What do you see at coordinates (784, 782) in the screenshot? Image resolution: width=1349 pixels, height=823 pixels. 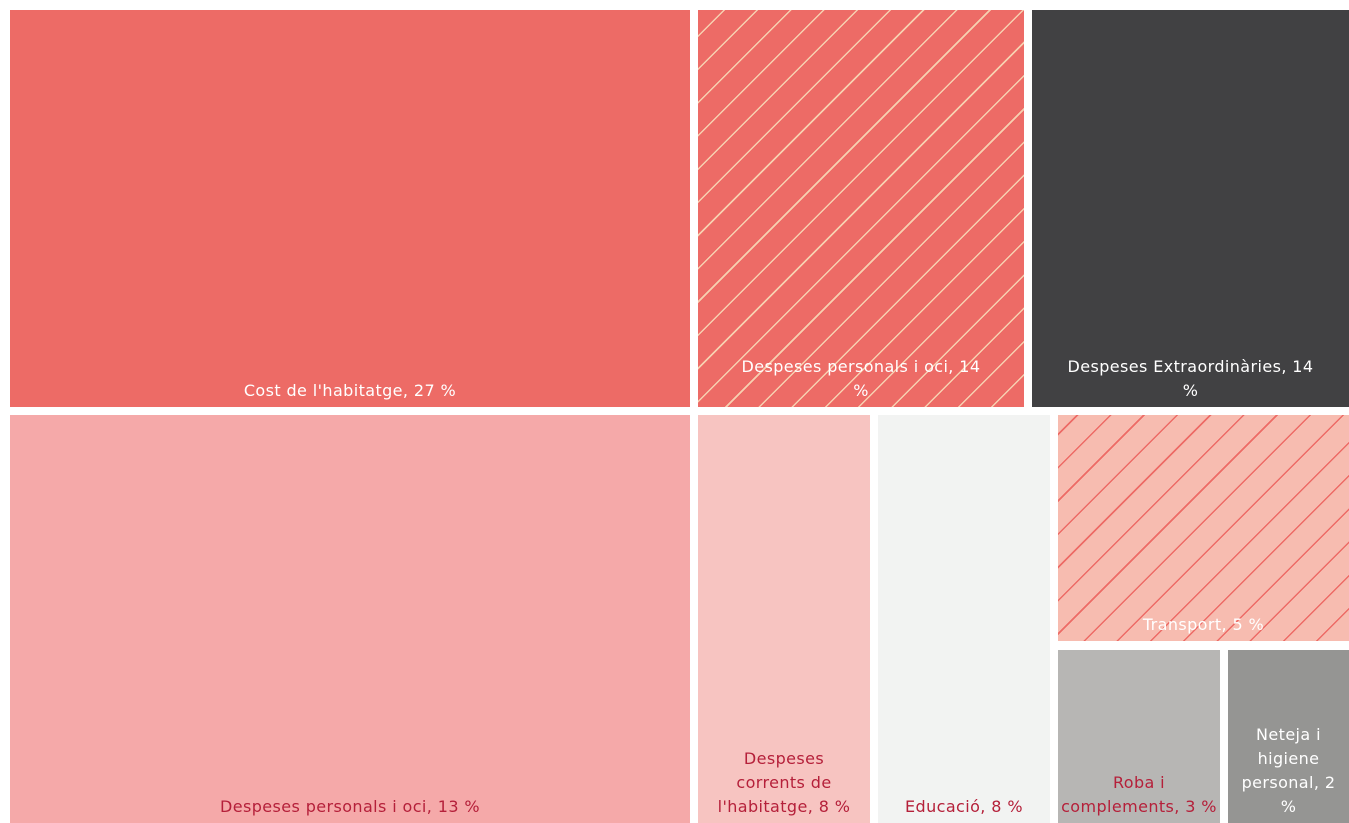 I see `cell-label: Despeses corrents de l'habitatge, 8 %` at bounding box center [784, 782].